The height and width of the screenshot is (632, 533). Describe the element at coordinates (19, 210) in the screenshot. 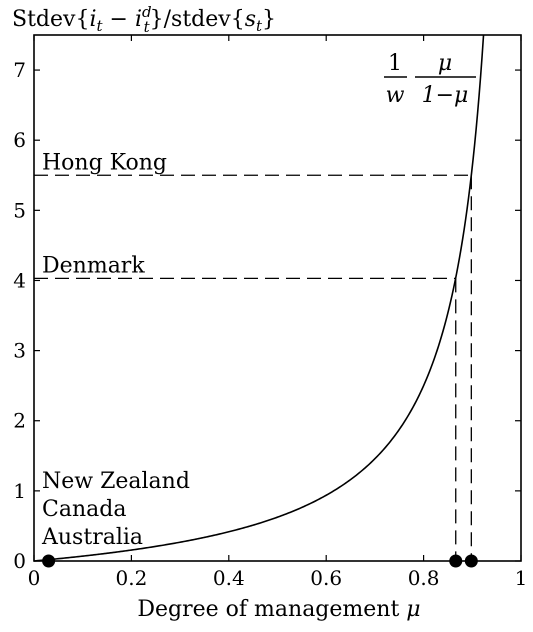

I see `y-tick-label: 5` at that location.